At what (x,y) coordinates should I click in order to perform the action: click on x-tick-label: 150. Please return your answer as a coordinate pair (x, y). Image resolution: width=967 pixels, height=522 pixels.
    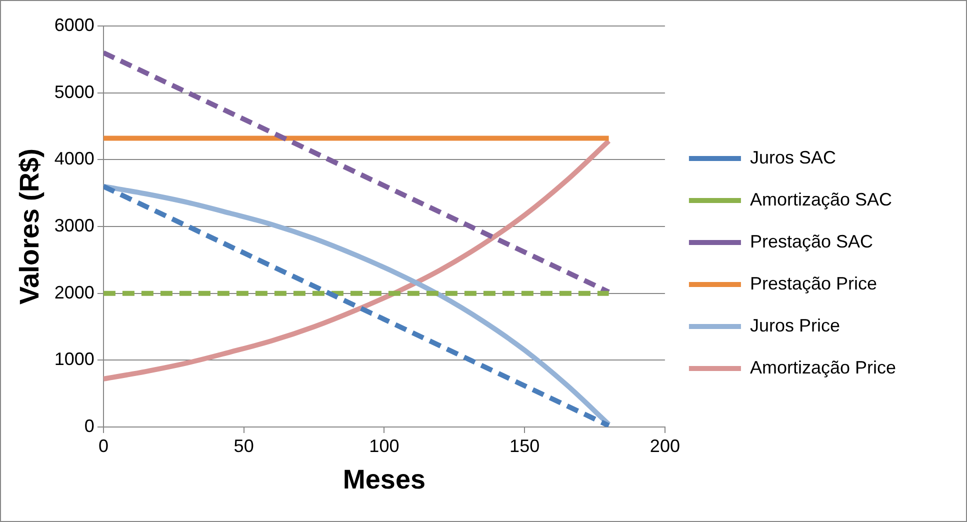
    Looking at the image, I should click on (525, 446).